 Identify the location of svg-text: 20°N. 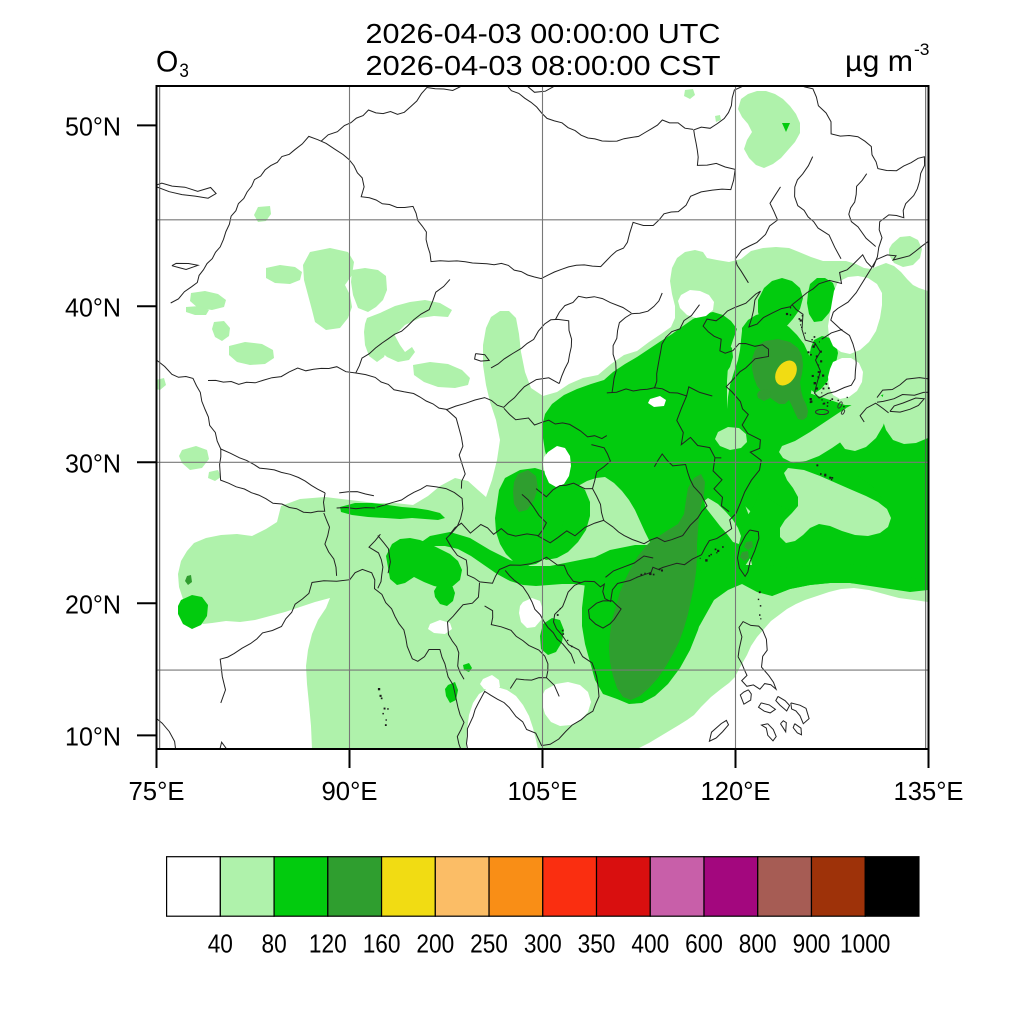
(93, 605).